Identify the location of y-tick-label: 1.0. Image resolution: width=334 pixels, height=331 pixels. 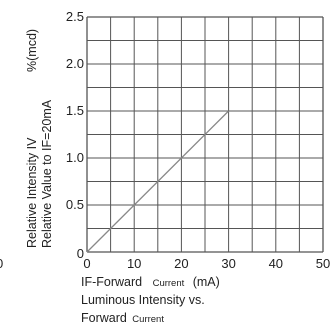
(75, 157).